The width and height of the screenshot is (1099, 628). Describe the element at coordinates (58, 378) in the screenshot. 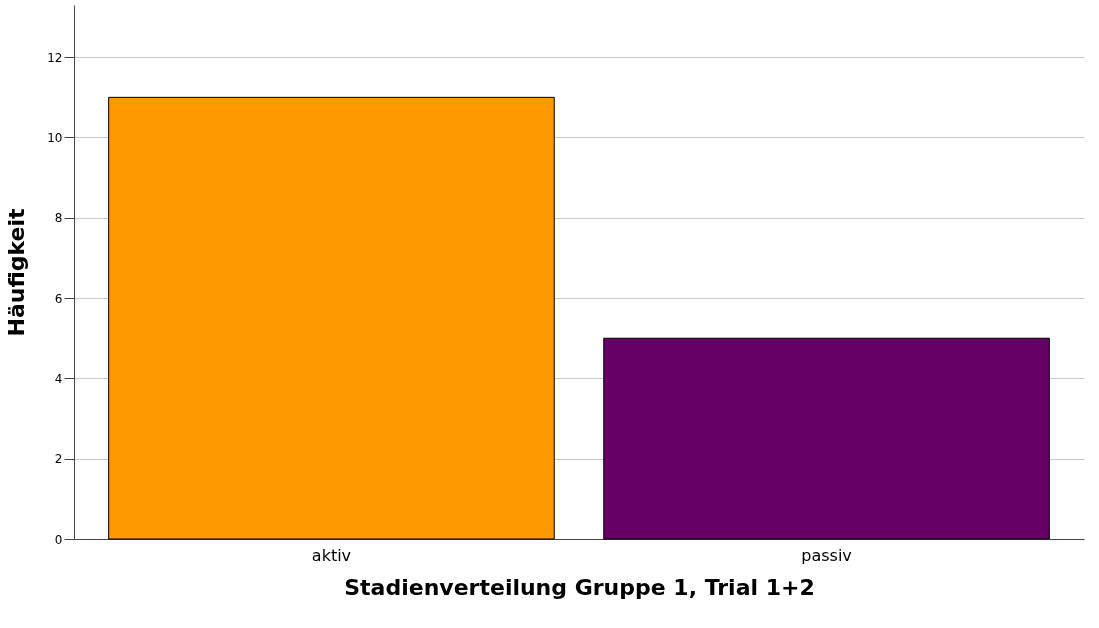

I see `y-tick-label: 4` at that location.